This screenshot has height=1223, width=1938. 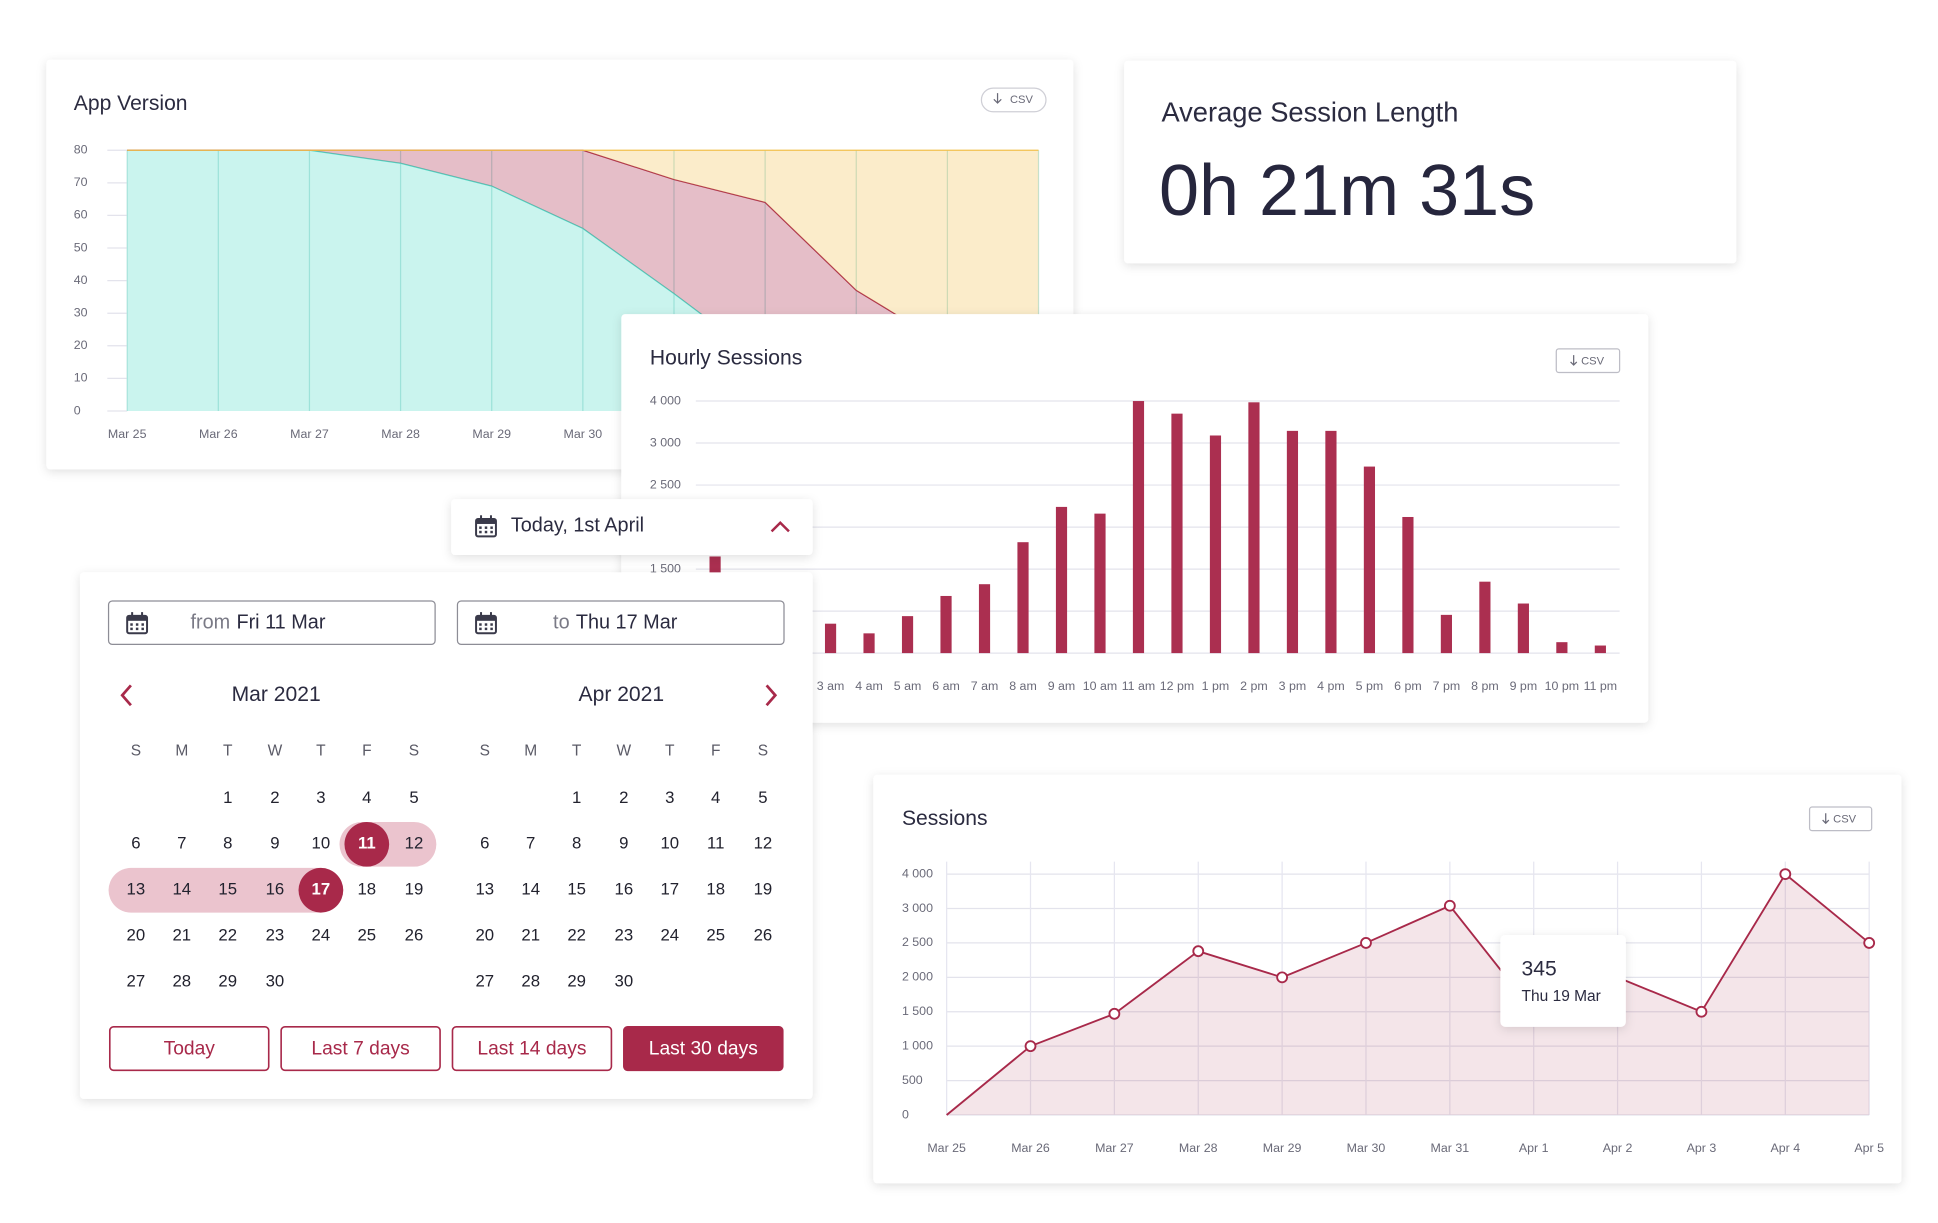 I want to click on preset-label: Last 7 days, so click(x=360, y=1048).